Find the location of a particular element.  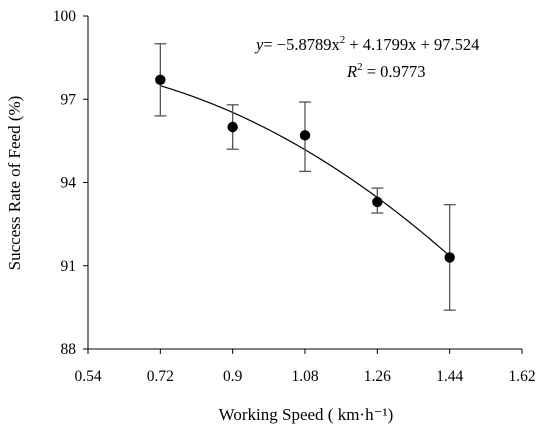

r-squared-value: = 0.9773 is located at coordinates (394, 71).